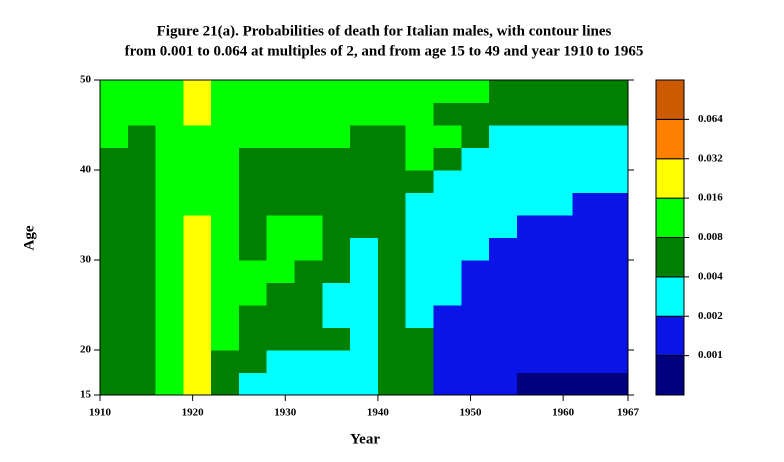  Describe the element at coordinates (86, 170) in the screenshot. I see `y-tick-label: 40` at that location.